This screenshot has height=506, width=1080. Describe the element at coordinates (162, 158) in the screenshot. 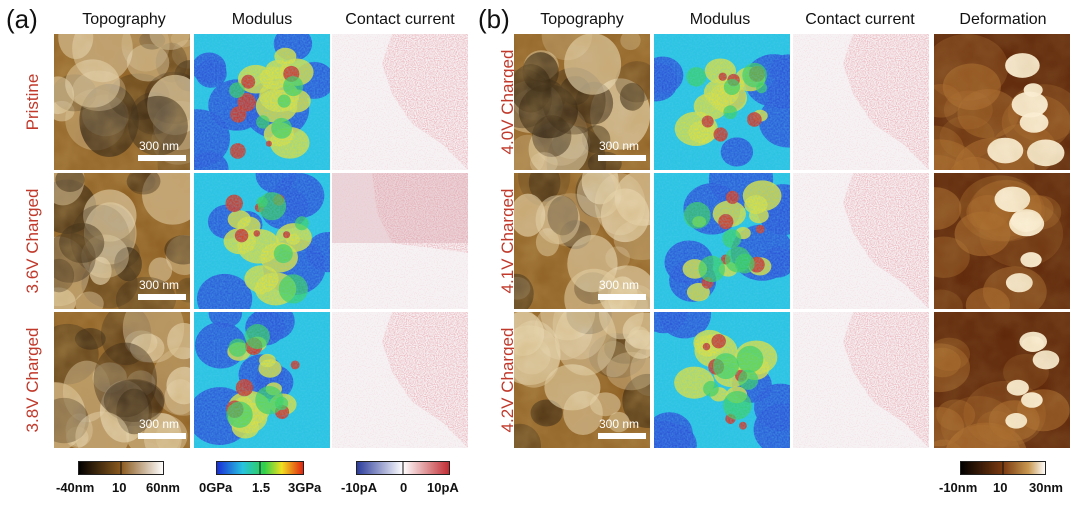

I see `panel-a-scalebar-r1` at that location.